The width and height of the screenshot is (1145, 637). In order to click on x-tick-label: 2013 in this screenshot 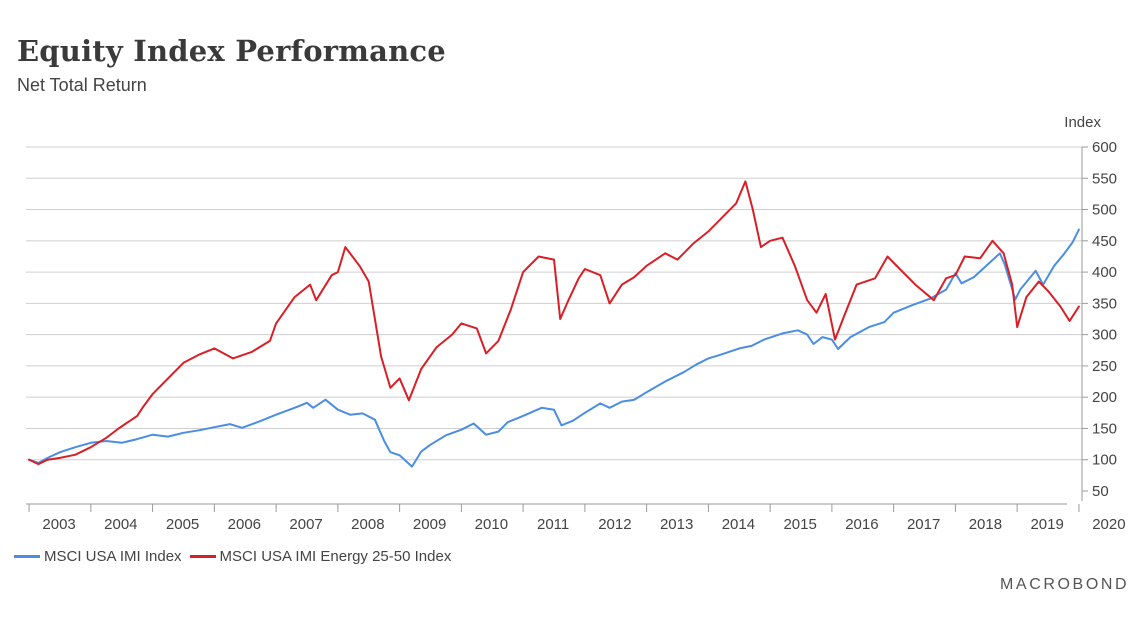, I will do `click(676, 524)`.